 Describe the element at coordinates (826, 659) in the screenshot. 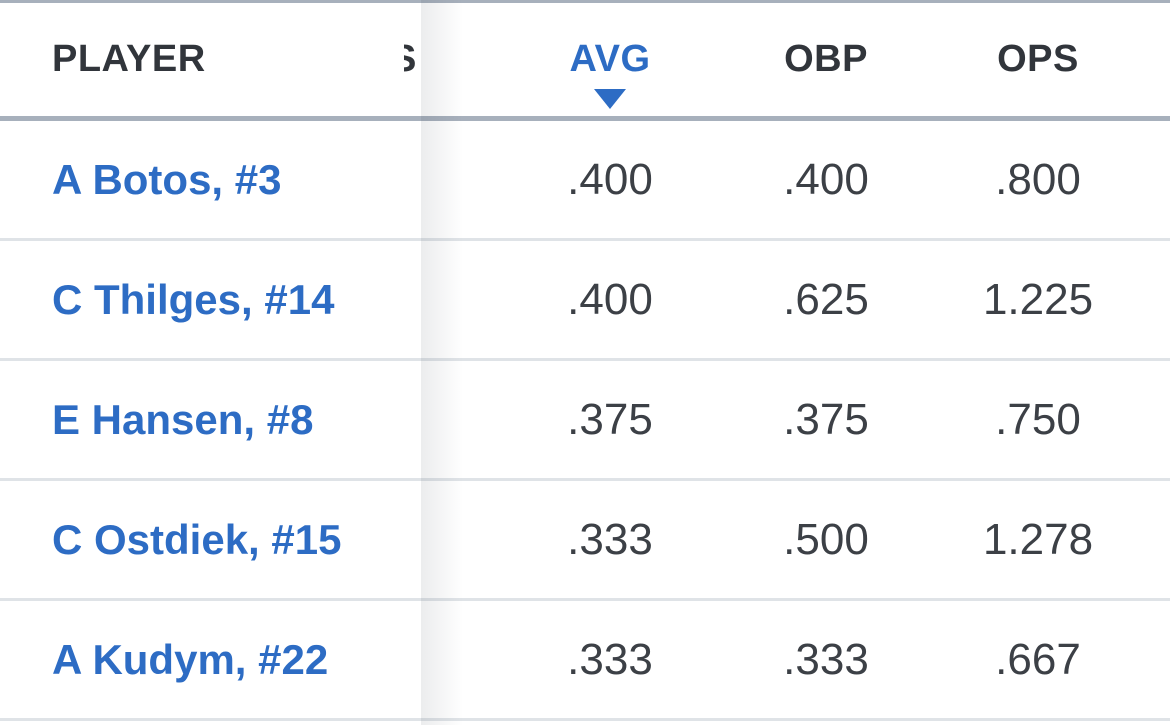

I see `cell-obp: .333` at that location.